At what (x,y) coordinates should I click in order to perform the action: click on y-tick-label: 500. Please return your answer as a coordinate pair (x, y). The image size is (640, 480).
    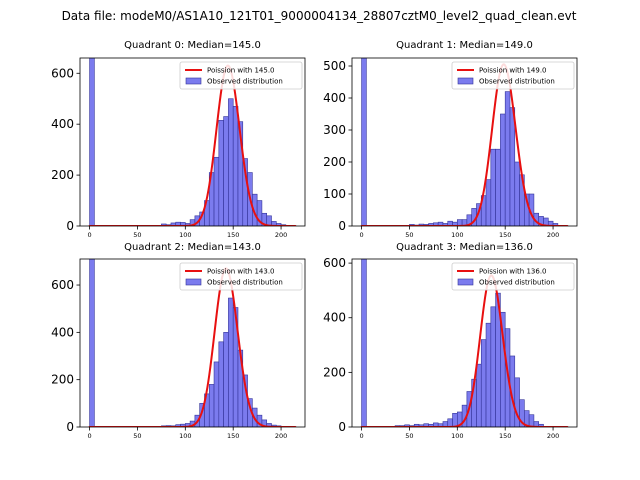
    Looking at the image, I should click on (334, 66).